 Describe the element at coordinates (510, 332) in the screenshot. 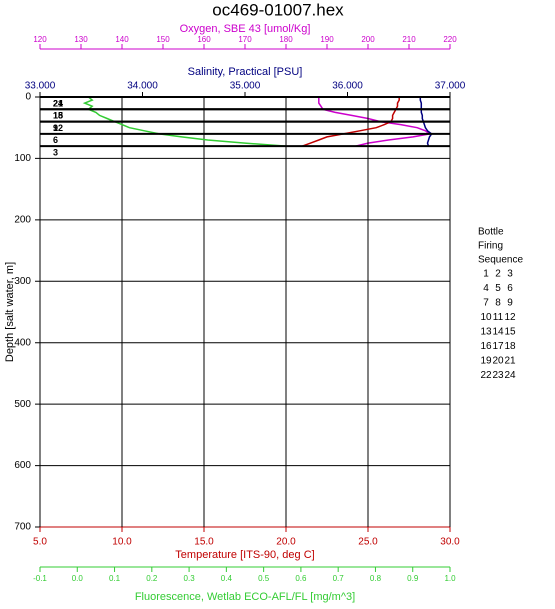

I see `legend-item: 15` at that location.